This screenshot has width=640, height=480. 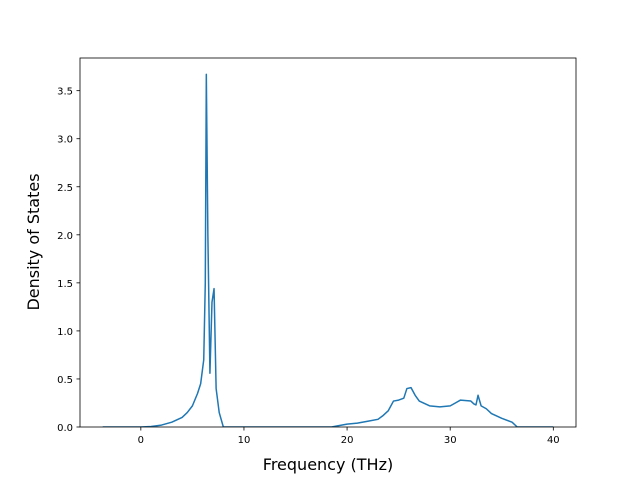 What do you see at coordinates (65, 284) in the screenshot?
I see `y-tick-label: 1.5` at bounding box center [65, 284].